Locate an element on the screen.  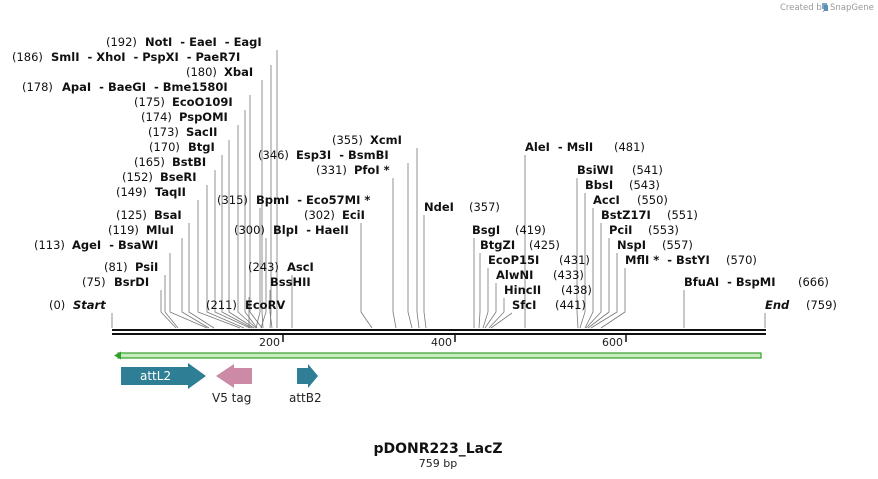
leader-line-taqII is located at coordinates (219, 264).